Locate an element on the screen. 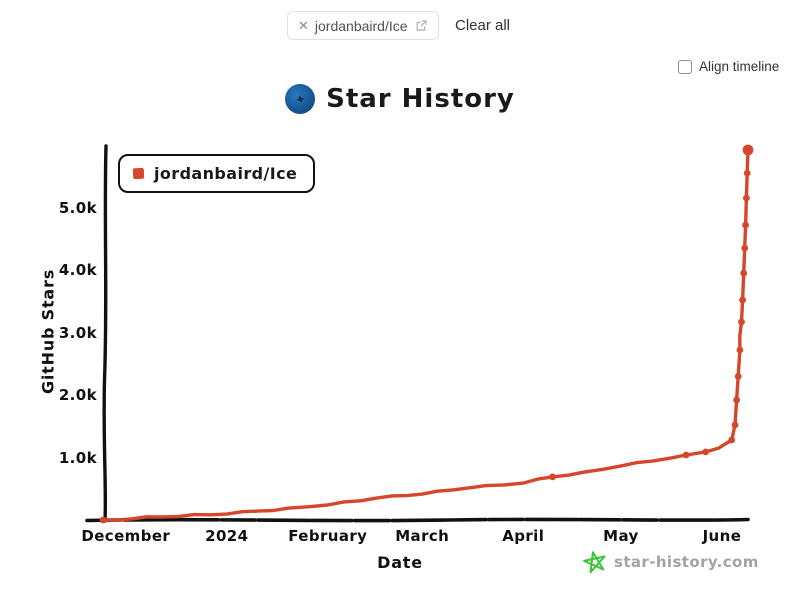 The width and height of the screenshot is (800, 597). x-tick-label: February is located at coordinates (328, 536).